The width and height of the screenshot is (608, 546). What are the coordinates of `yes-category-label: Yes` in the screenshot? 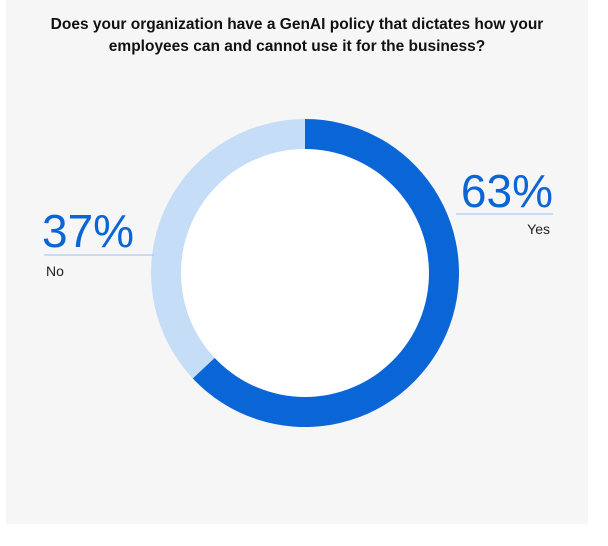 It's located at (538, 229).